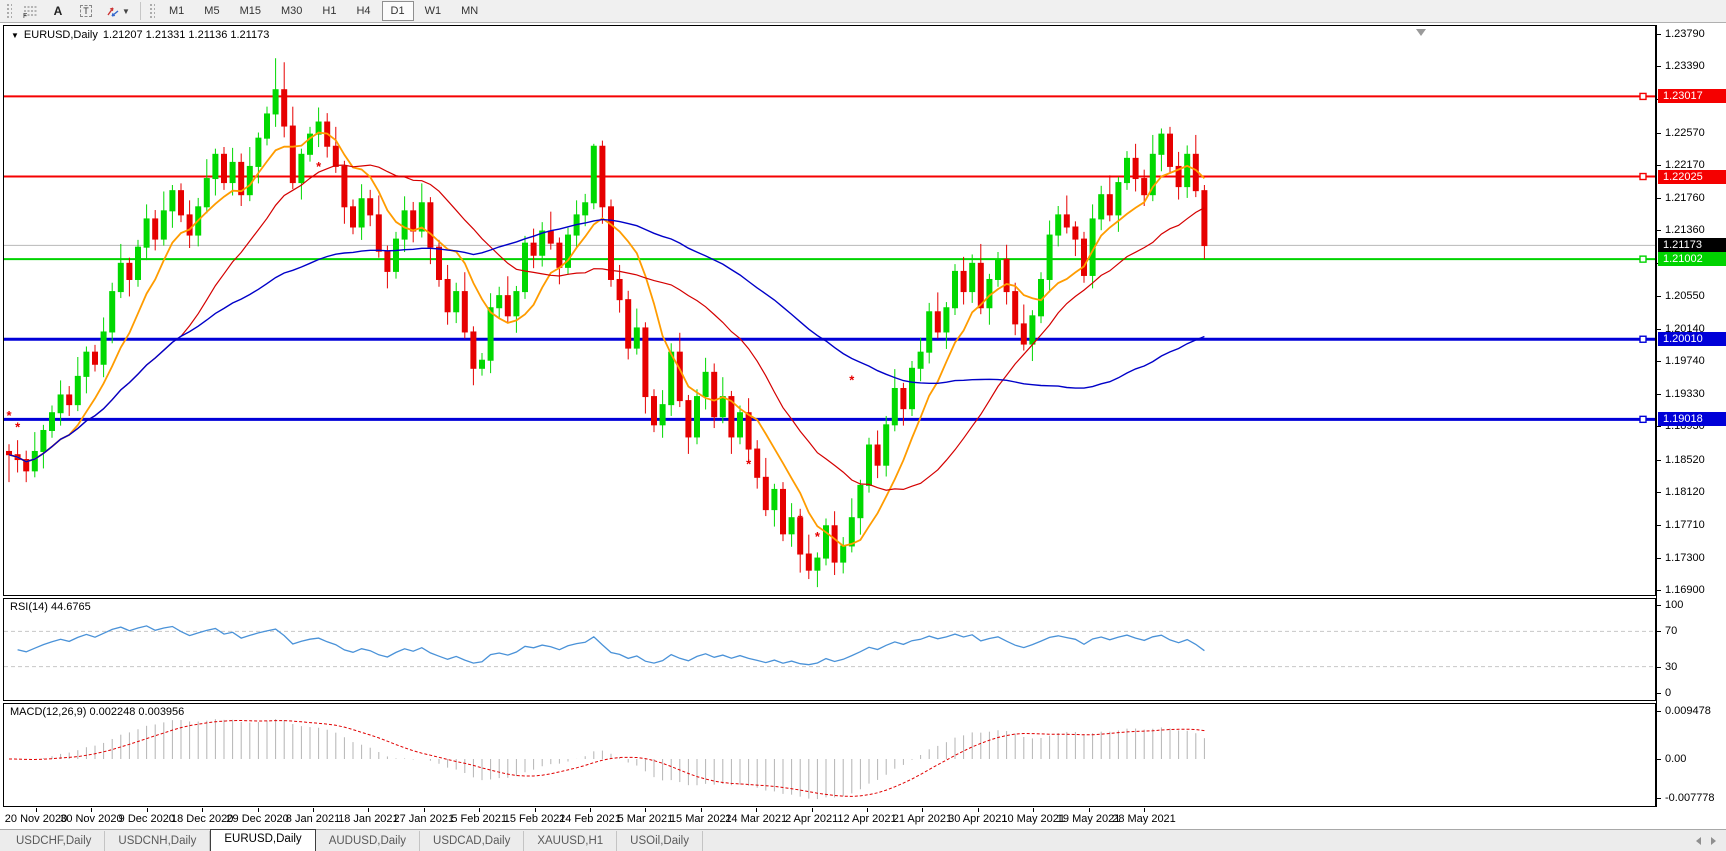  Describe the element at coordinates (202, 819) in the screenshot. I see `date-label: 18 Dec 2020` at that location.